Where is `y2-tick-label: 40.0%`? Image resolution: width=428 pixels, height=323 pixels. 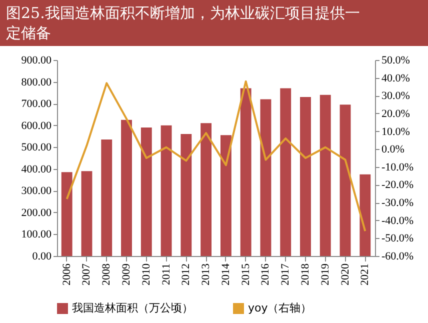
y2-tick-label: 40.0% is located at coordinates (396, 78).